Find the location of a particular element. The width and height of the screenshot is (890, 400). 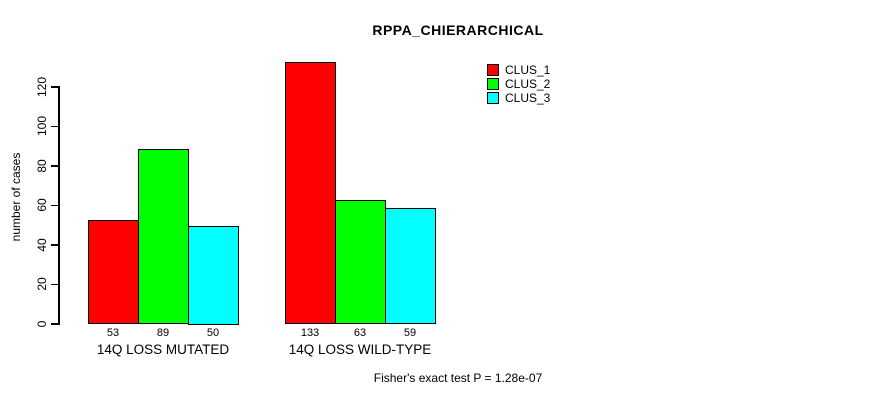

y-tick-label: 80 is located at coordinates (42, 165).